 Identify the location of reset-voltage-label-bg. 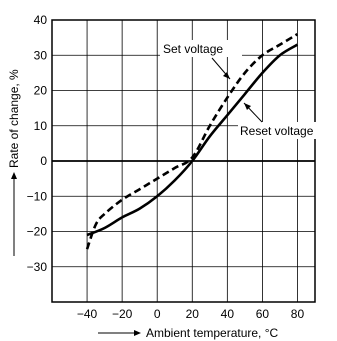
(285, 130).